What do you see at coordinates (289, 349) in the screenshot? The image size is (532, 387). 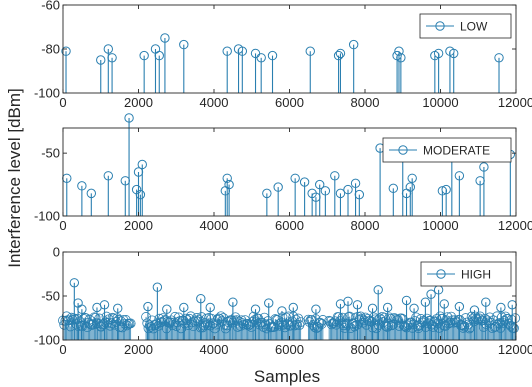 I see `x-tick-label: 6000` at bounding box center [289, 349].